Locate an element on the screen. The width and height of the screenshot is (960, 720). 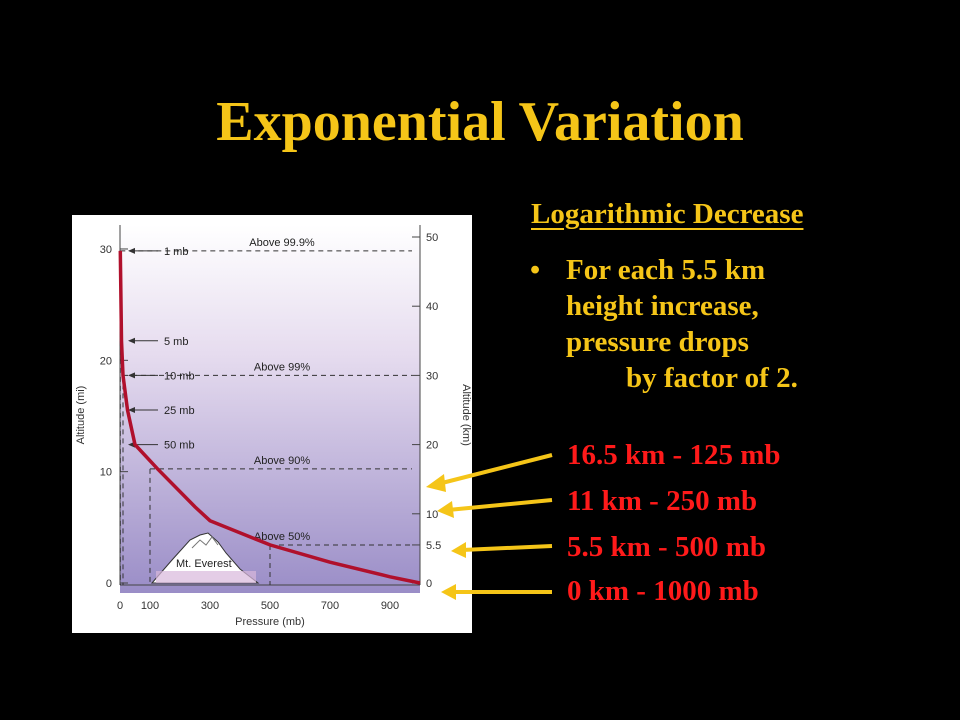
right-tick-label: 0 is located at coordinates (429, 584).